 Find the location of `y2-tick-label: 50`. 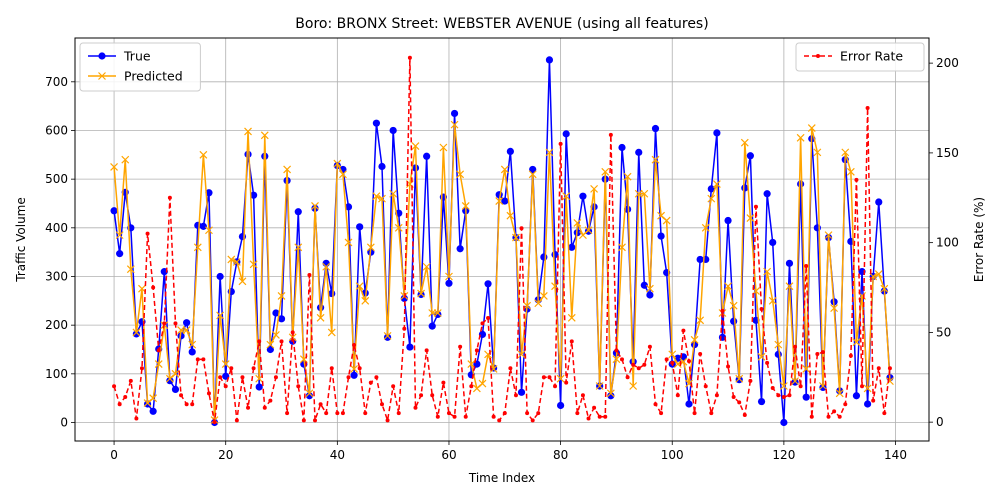

y2-tick-label: 50 is located at coordinates (943, 332).